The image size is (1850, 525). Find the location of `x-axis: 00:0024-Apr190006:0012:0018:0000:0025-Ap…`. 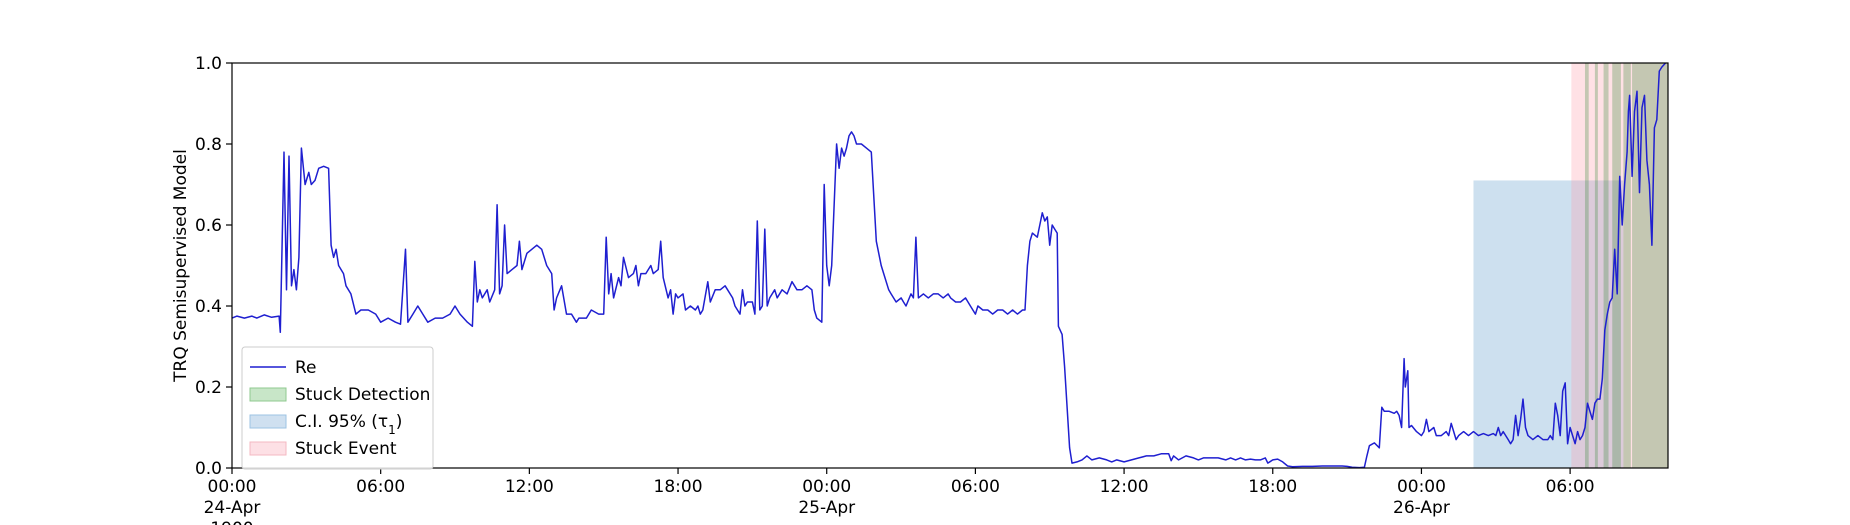

x-axis: 00:0024-Apr190006:0012:0018:0000:0025-Ap… is located at coordinates (899, 496).